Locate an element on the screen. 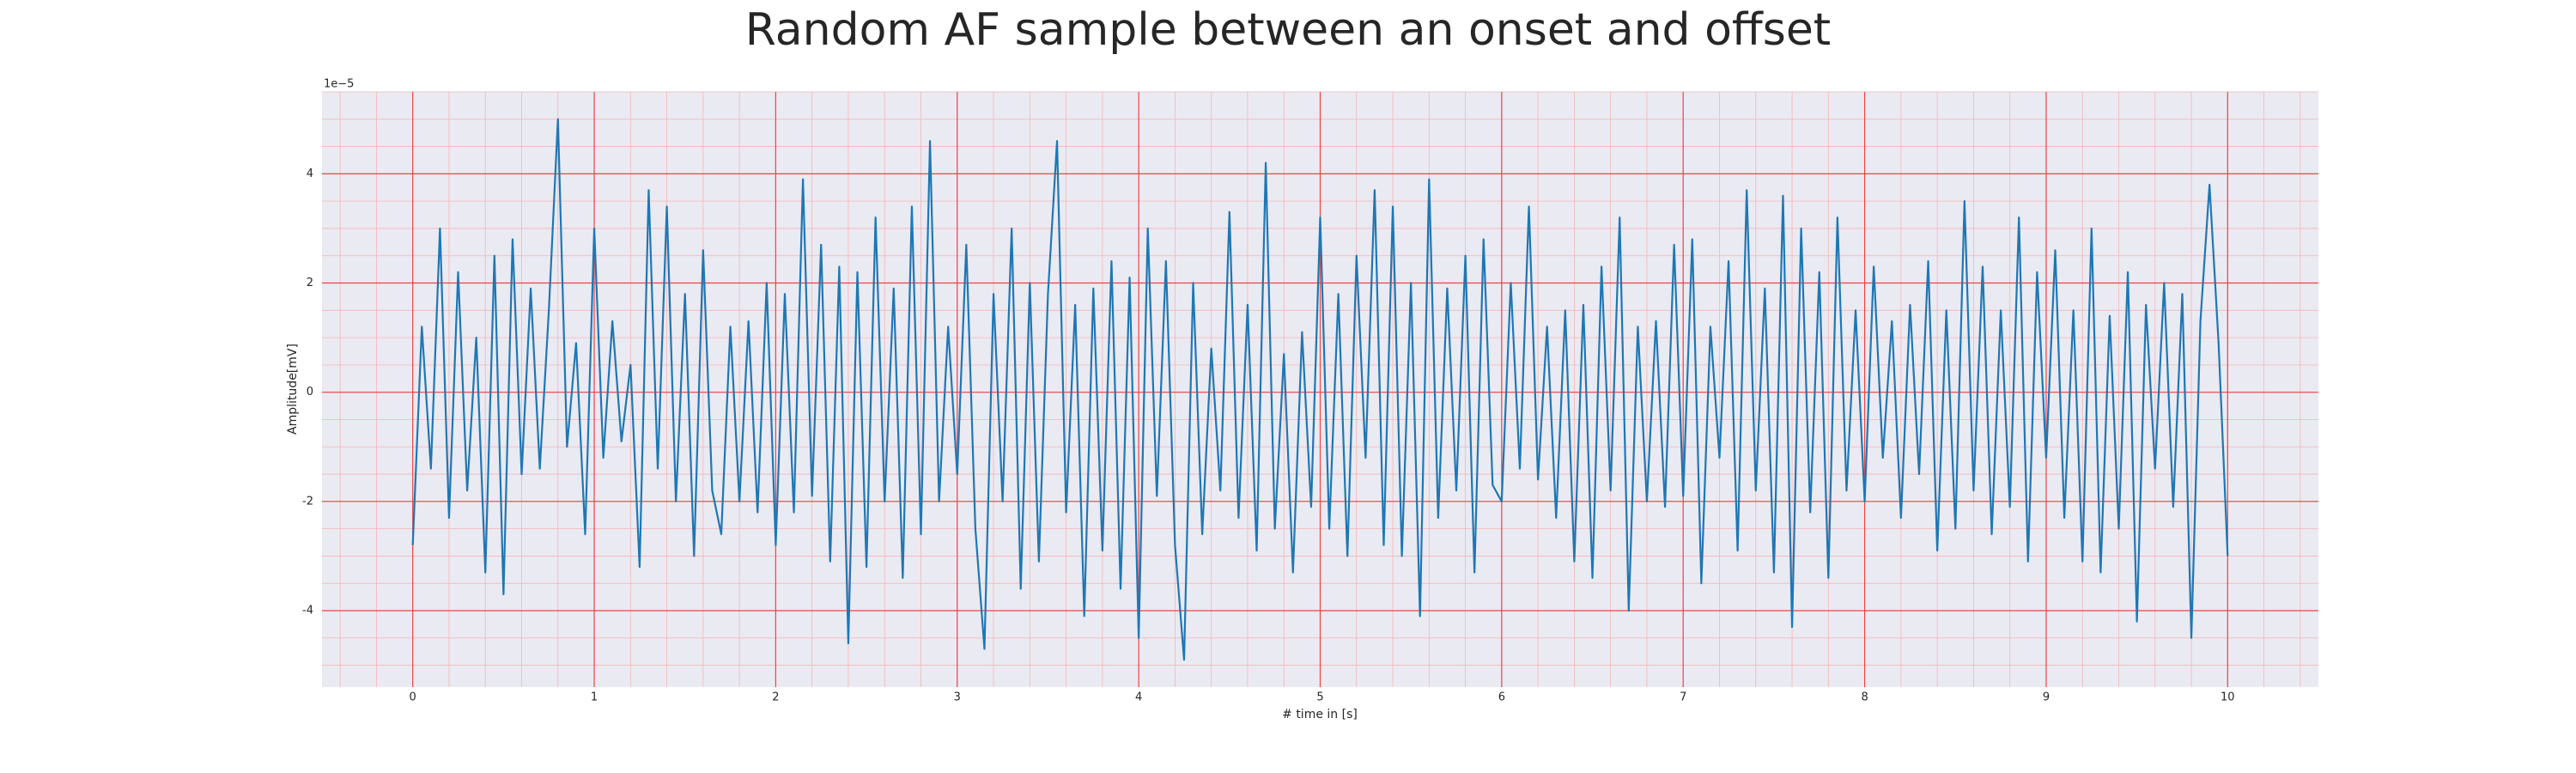  y-tick-label: -4 is located at coordinates (307, 610).